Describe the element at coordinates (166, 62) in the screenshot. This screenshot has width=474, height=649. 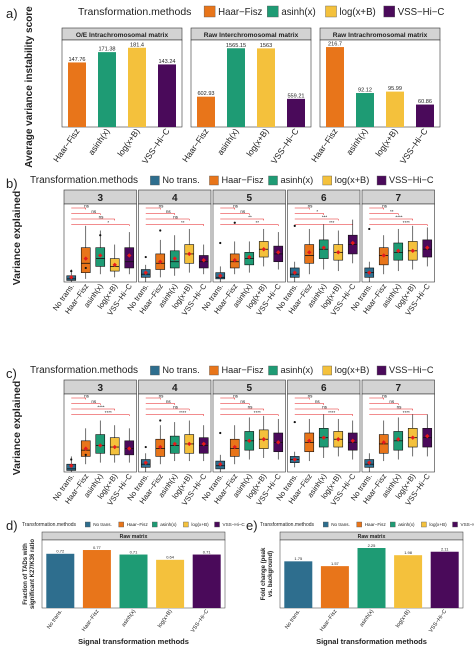
I see `bar-value-label: 143.24` at that location.